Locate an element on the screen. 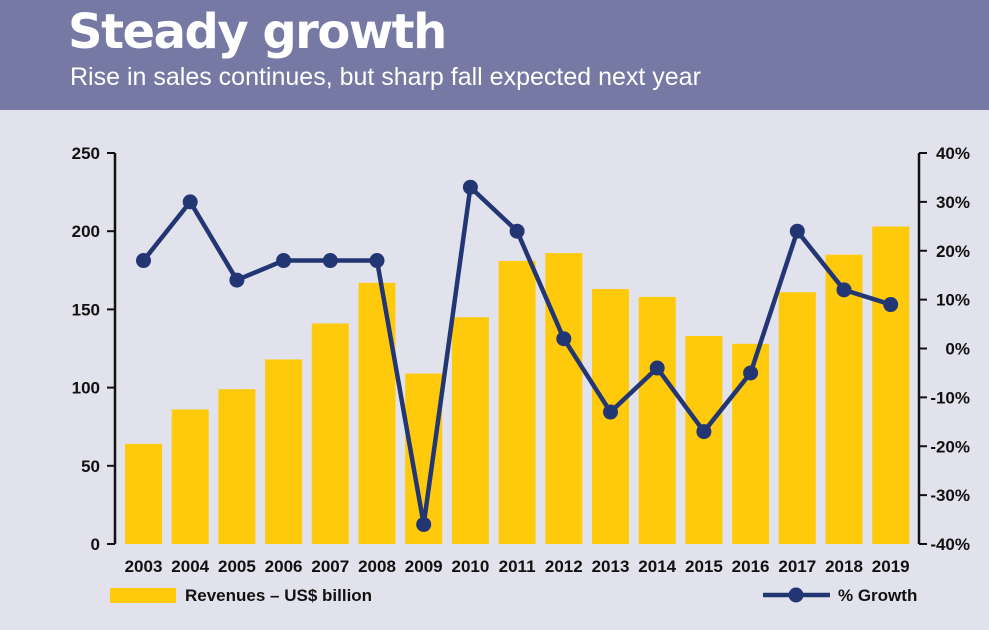 The height and width of the screenshot is (630, 989). x-tick-label-2006: 2006 is located at coordinates (284, 566).